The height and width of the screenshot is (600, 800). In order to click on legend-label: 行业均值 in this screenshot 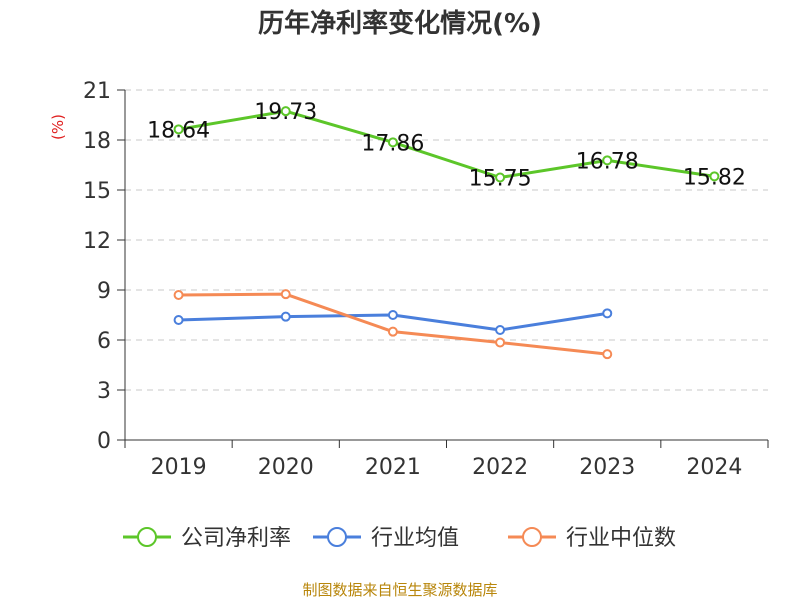, I will do `click(415, 538)`.